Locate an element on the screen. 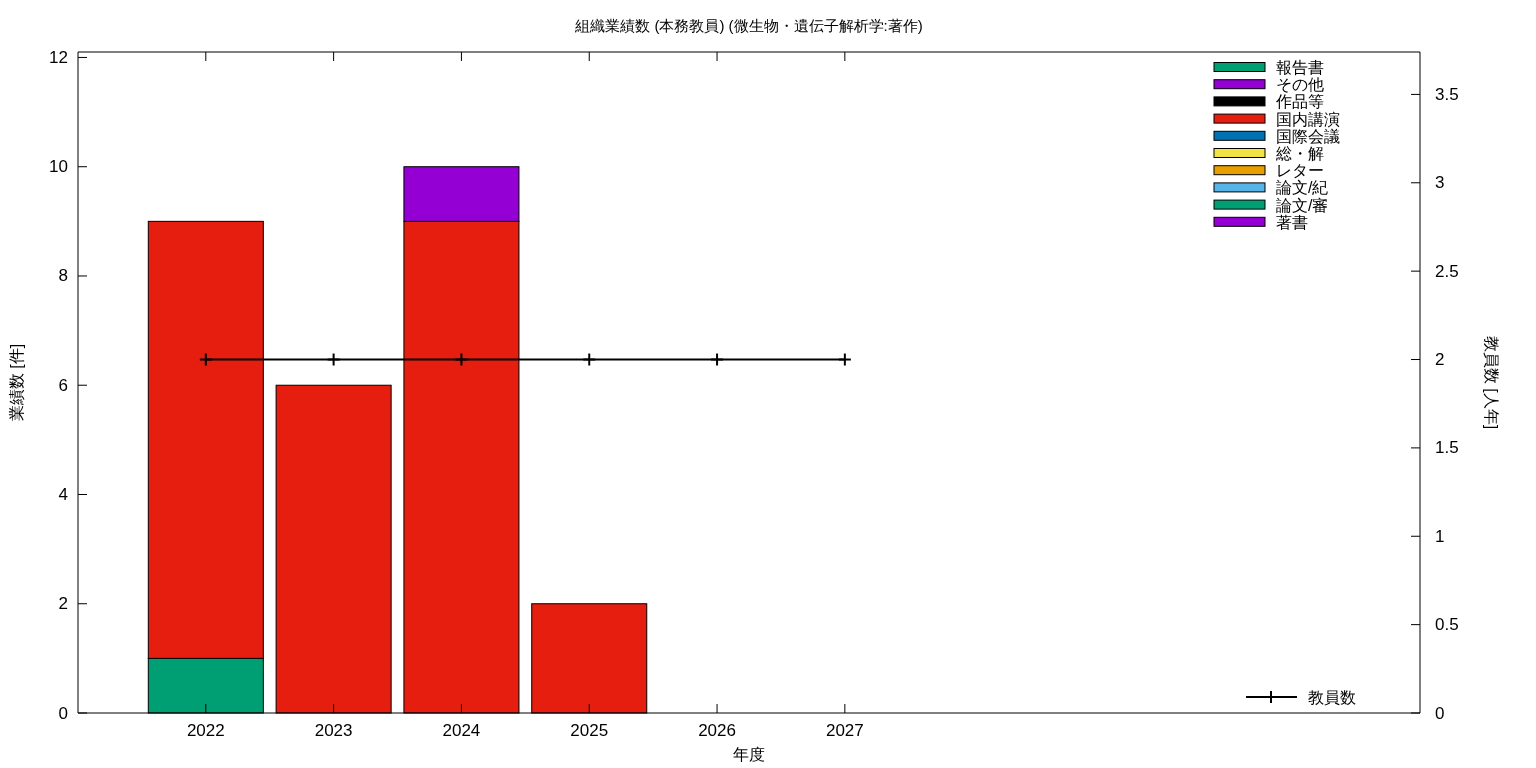 Image resolution: width=1536 pixels, height=768 pixels. y2-tick-label: 3.5 is located at coordinates (1447, 94).